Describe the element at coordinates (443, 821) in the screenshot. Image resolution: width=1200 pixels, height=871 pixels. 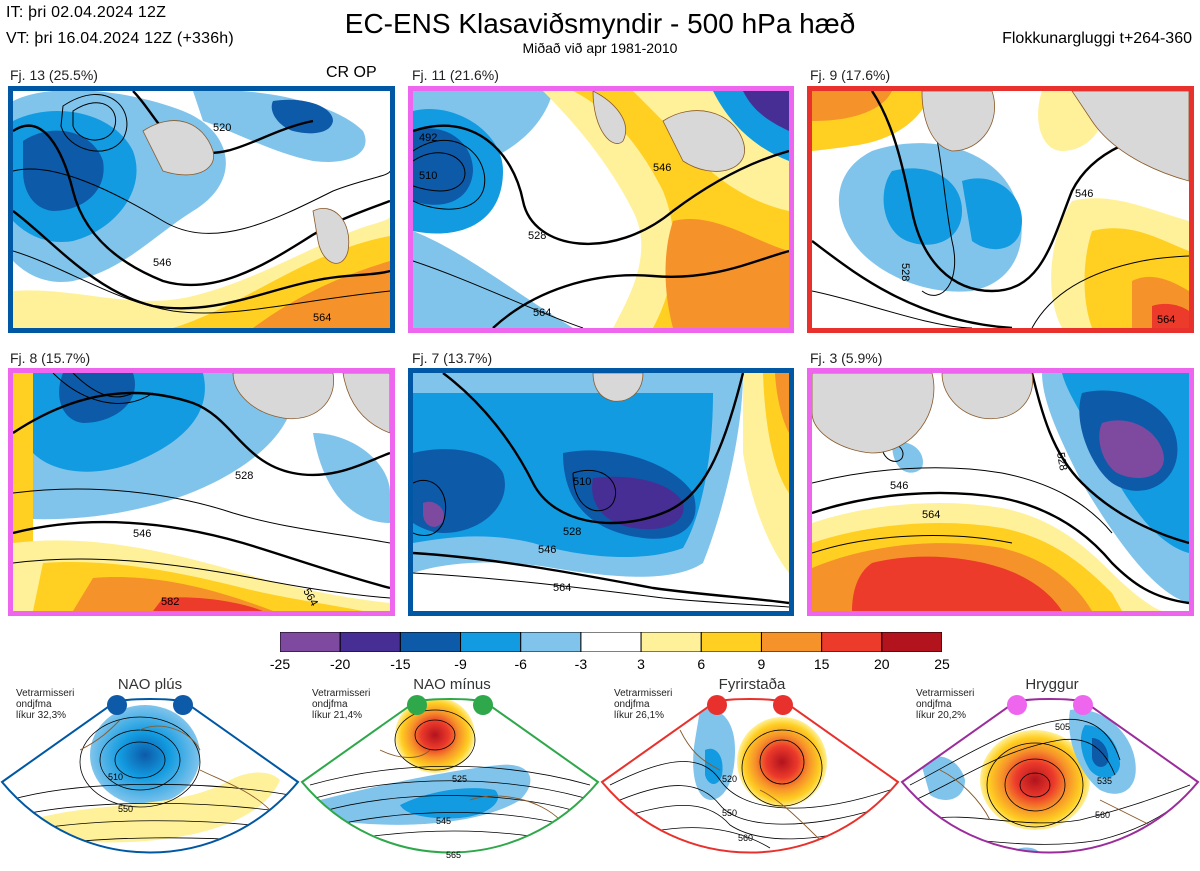
I see `regime-2-contour: 545` at that location.